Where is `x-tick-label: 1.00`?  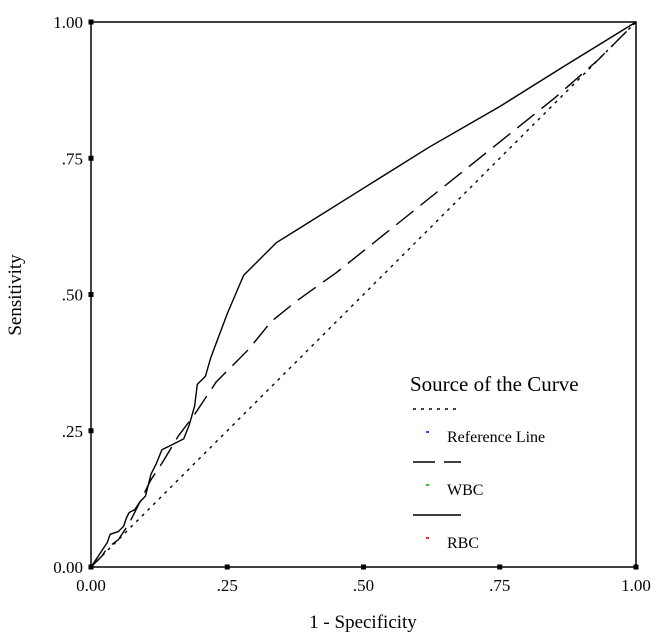 x-tick-label: 1.00 is located at coordinates (636, 585).